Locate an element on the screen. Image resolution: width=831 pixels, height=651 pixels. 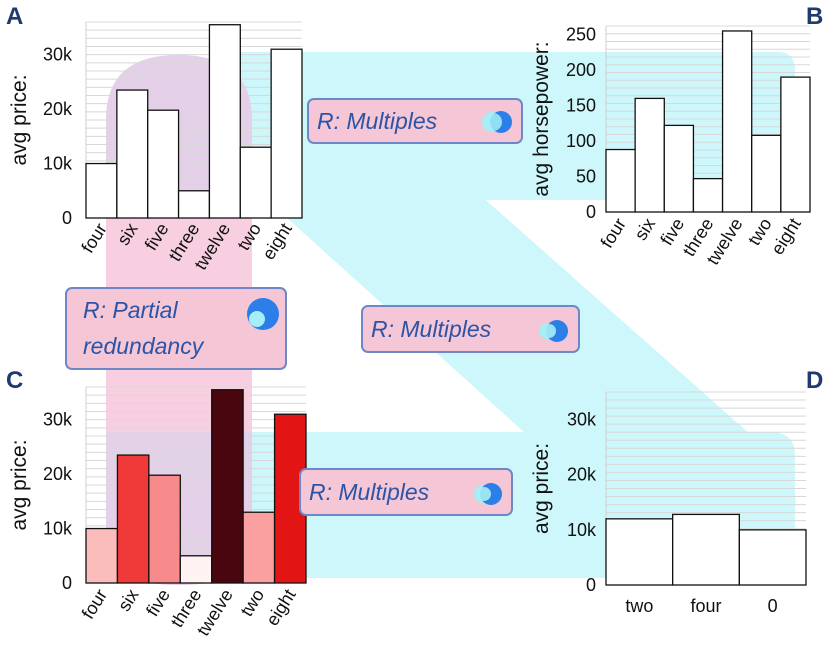
relation-box-a-d: R: Multiples is located at coordinates (470, 329).